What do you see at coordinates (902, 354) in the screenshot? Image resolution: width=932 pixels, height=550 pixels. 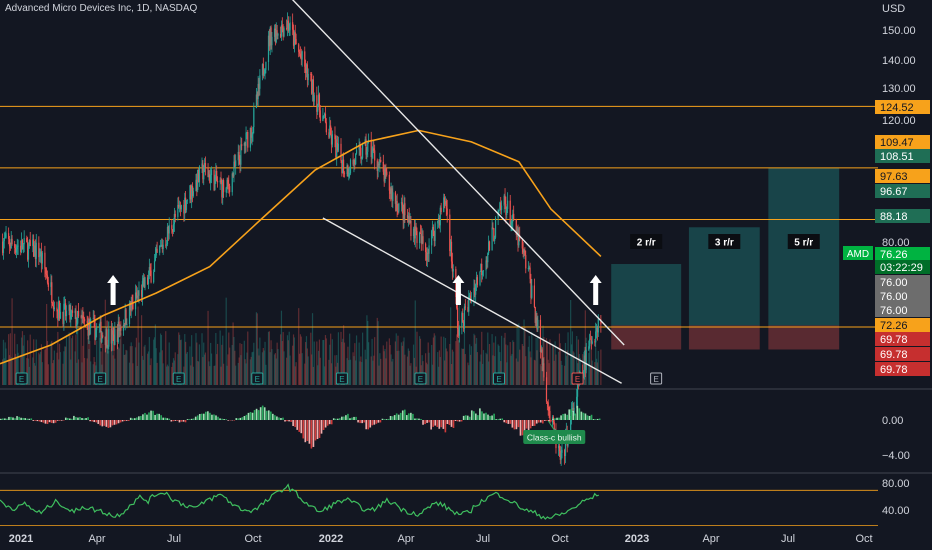 I see `price-tag-r2: 69.78` at bounding box center [902, 354].